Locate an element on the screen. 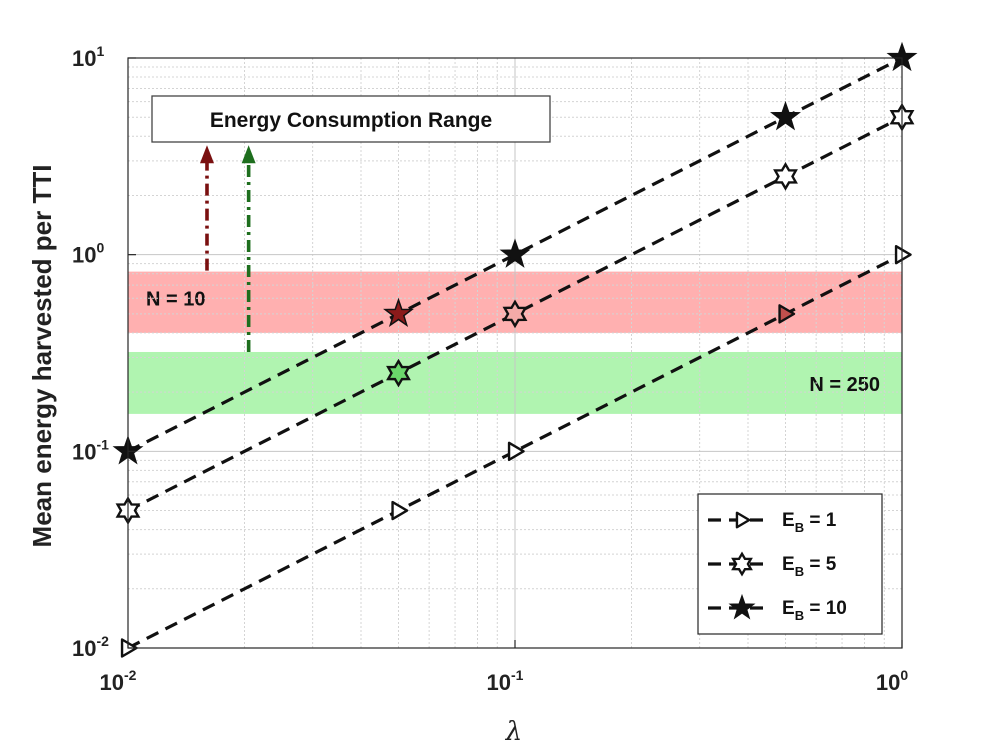 The height and width of the screenshot is (748, 997). x-tick-label: 10⁻² is located at coordinates (118, 681).